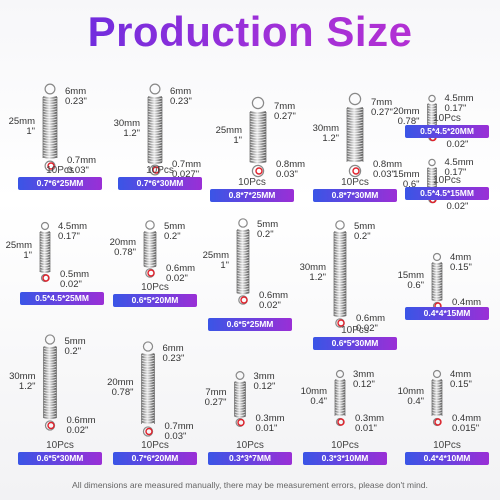  I want to click on spec-badge: 0.8*7*25MM, so click(252, 195).